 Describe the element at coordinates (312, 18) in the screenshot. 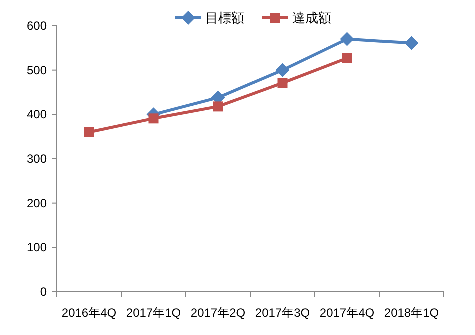

I see `legend-label: 達成額` at that location.